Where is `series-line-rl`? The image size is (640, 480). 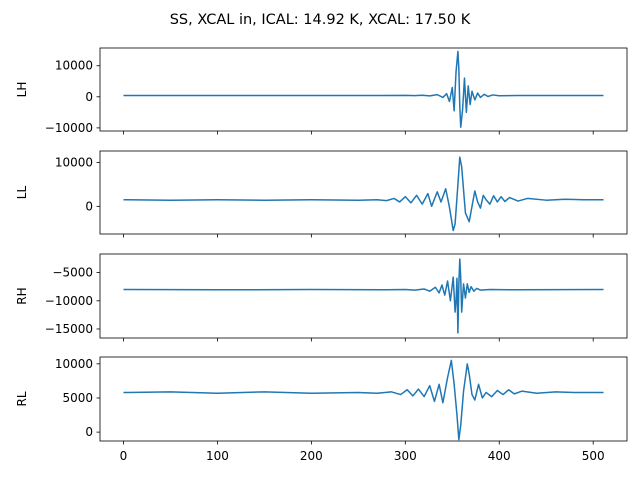 series-line-rl is located at coordinates (363, 400).